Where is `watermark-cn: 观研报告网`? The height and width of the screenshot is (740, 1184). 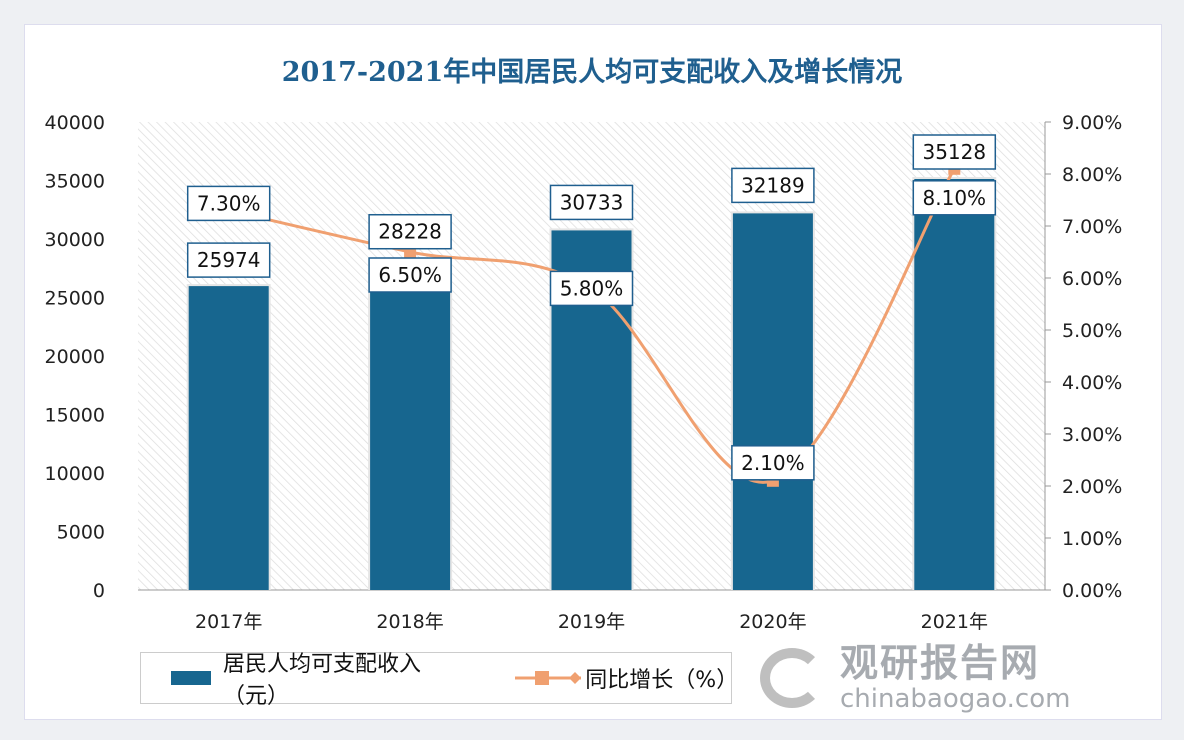
watermark-cn: 观研报告网 is located at coordinates (940, 663).